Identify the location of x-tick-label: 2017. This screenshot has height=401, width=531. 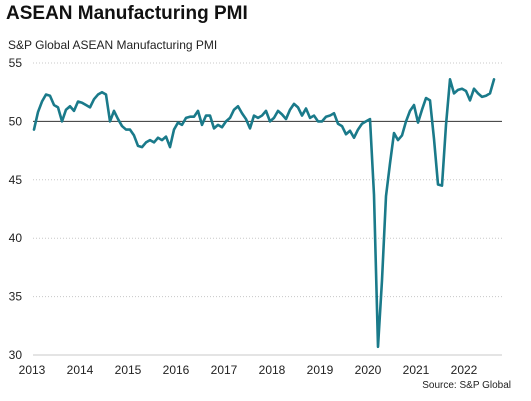
(224, 370).